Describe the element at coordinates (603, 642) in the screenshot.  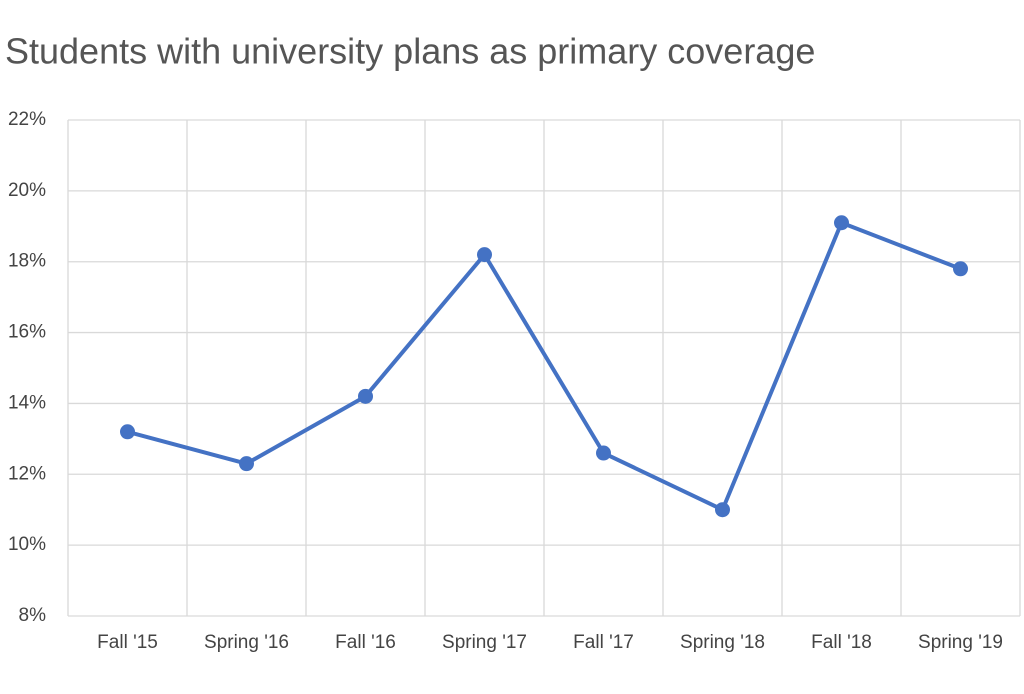
I see `x-tick-label: Fall '17` at that location.